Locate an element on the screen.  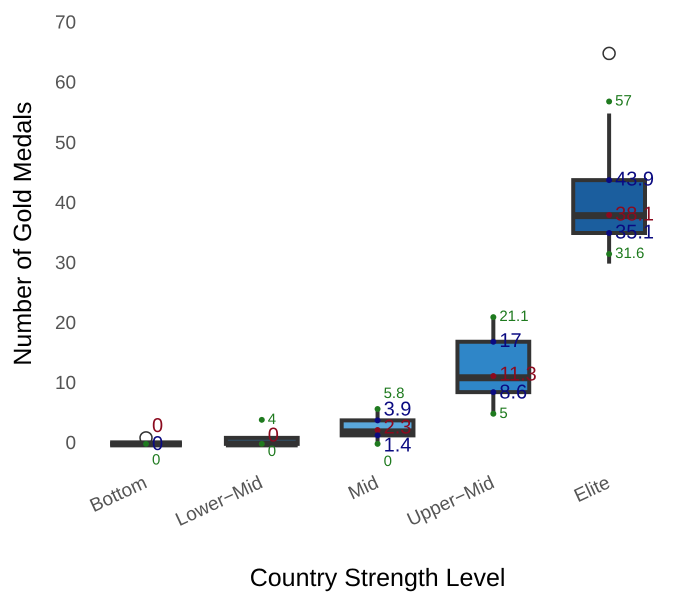
data-label: 31.6 is located at coordinates (629, 253).